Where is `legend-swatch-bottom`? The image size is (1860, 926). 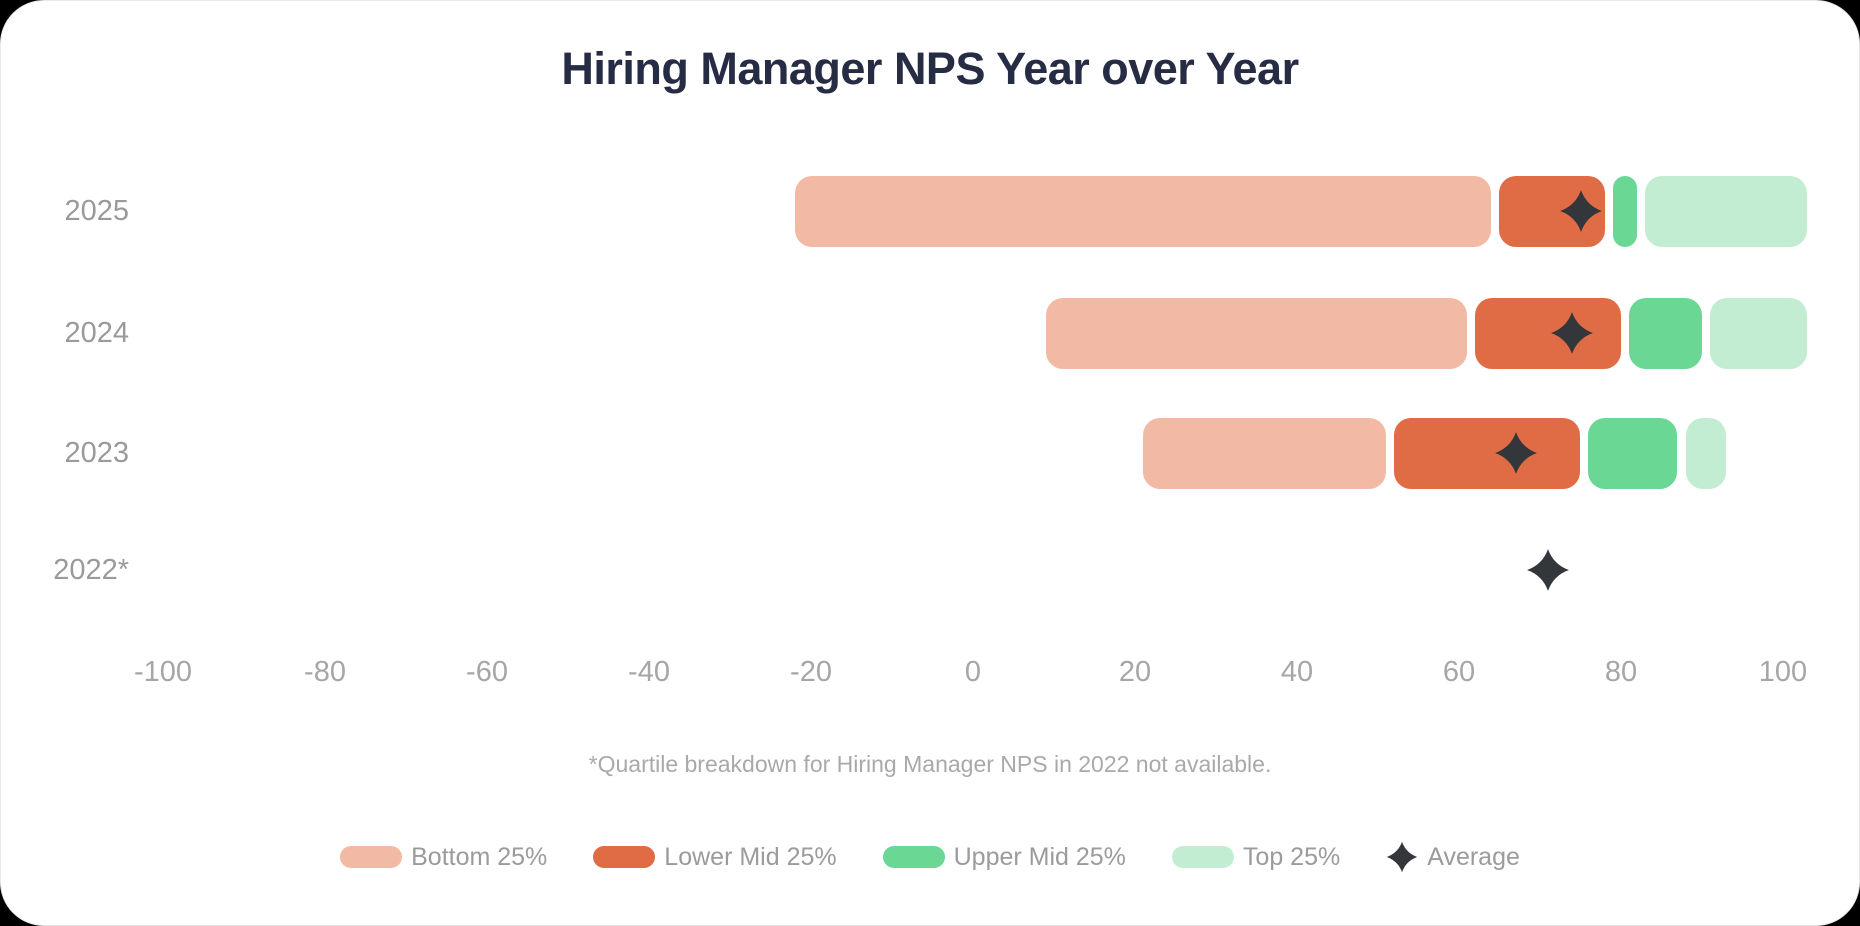 legend-swatch-bottom is located at coordinates (371, 857).